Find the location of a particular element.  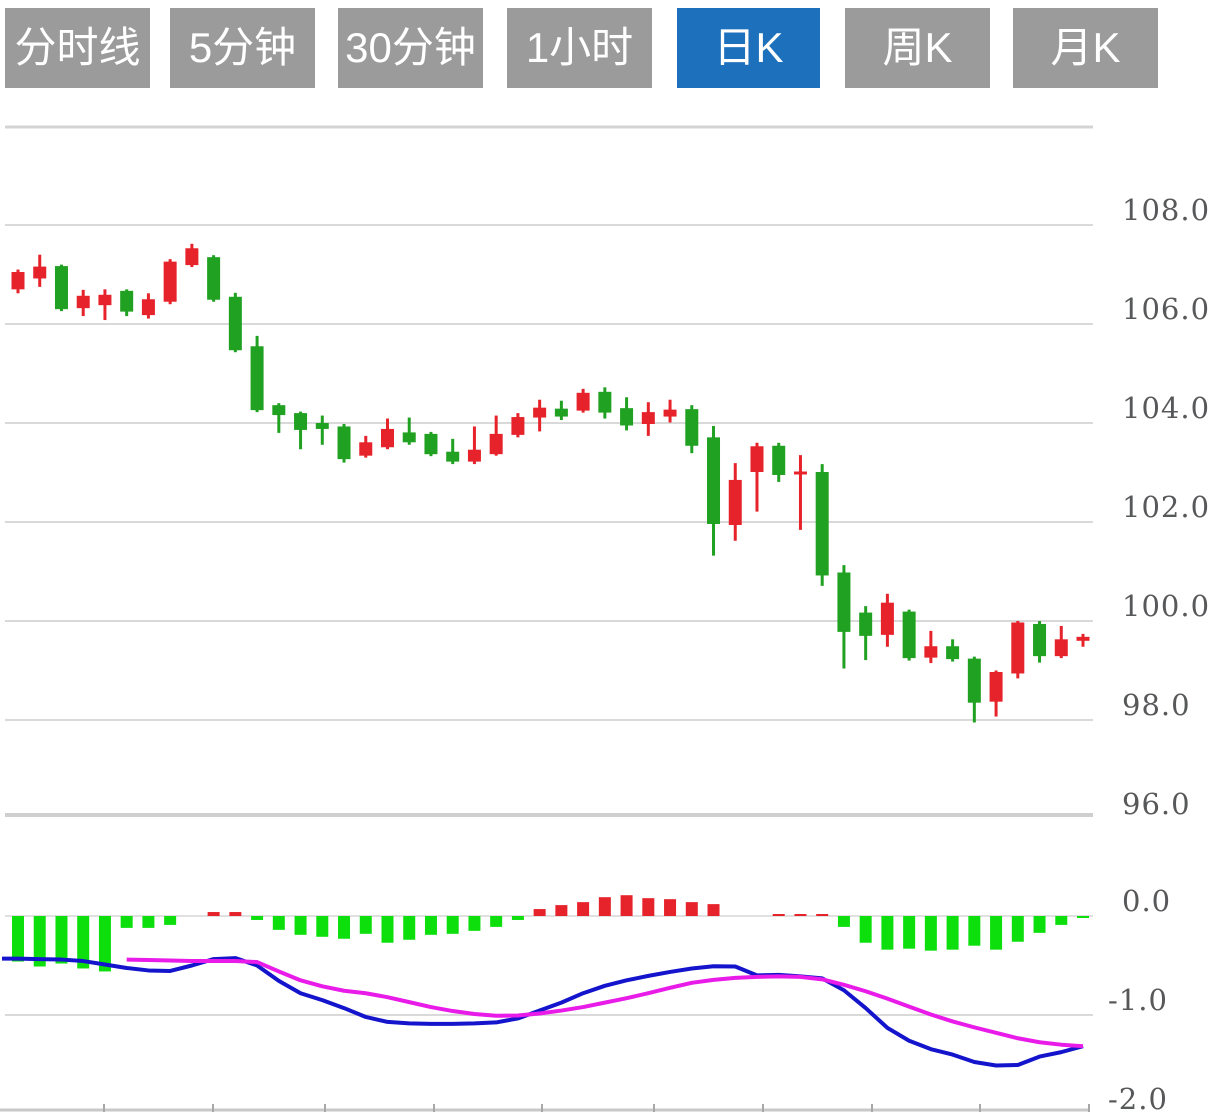

tab-monthly-k: 月K is located at coordinates (1085, 48).